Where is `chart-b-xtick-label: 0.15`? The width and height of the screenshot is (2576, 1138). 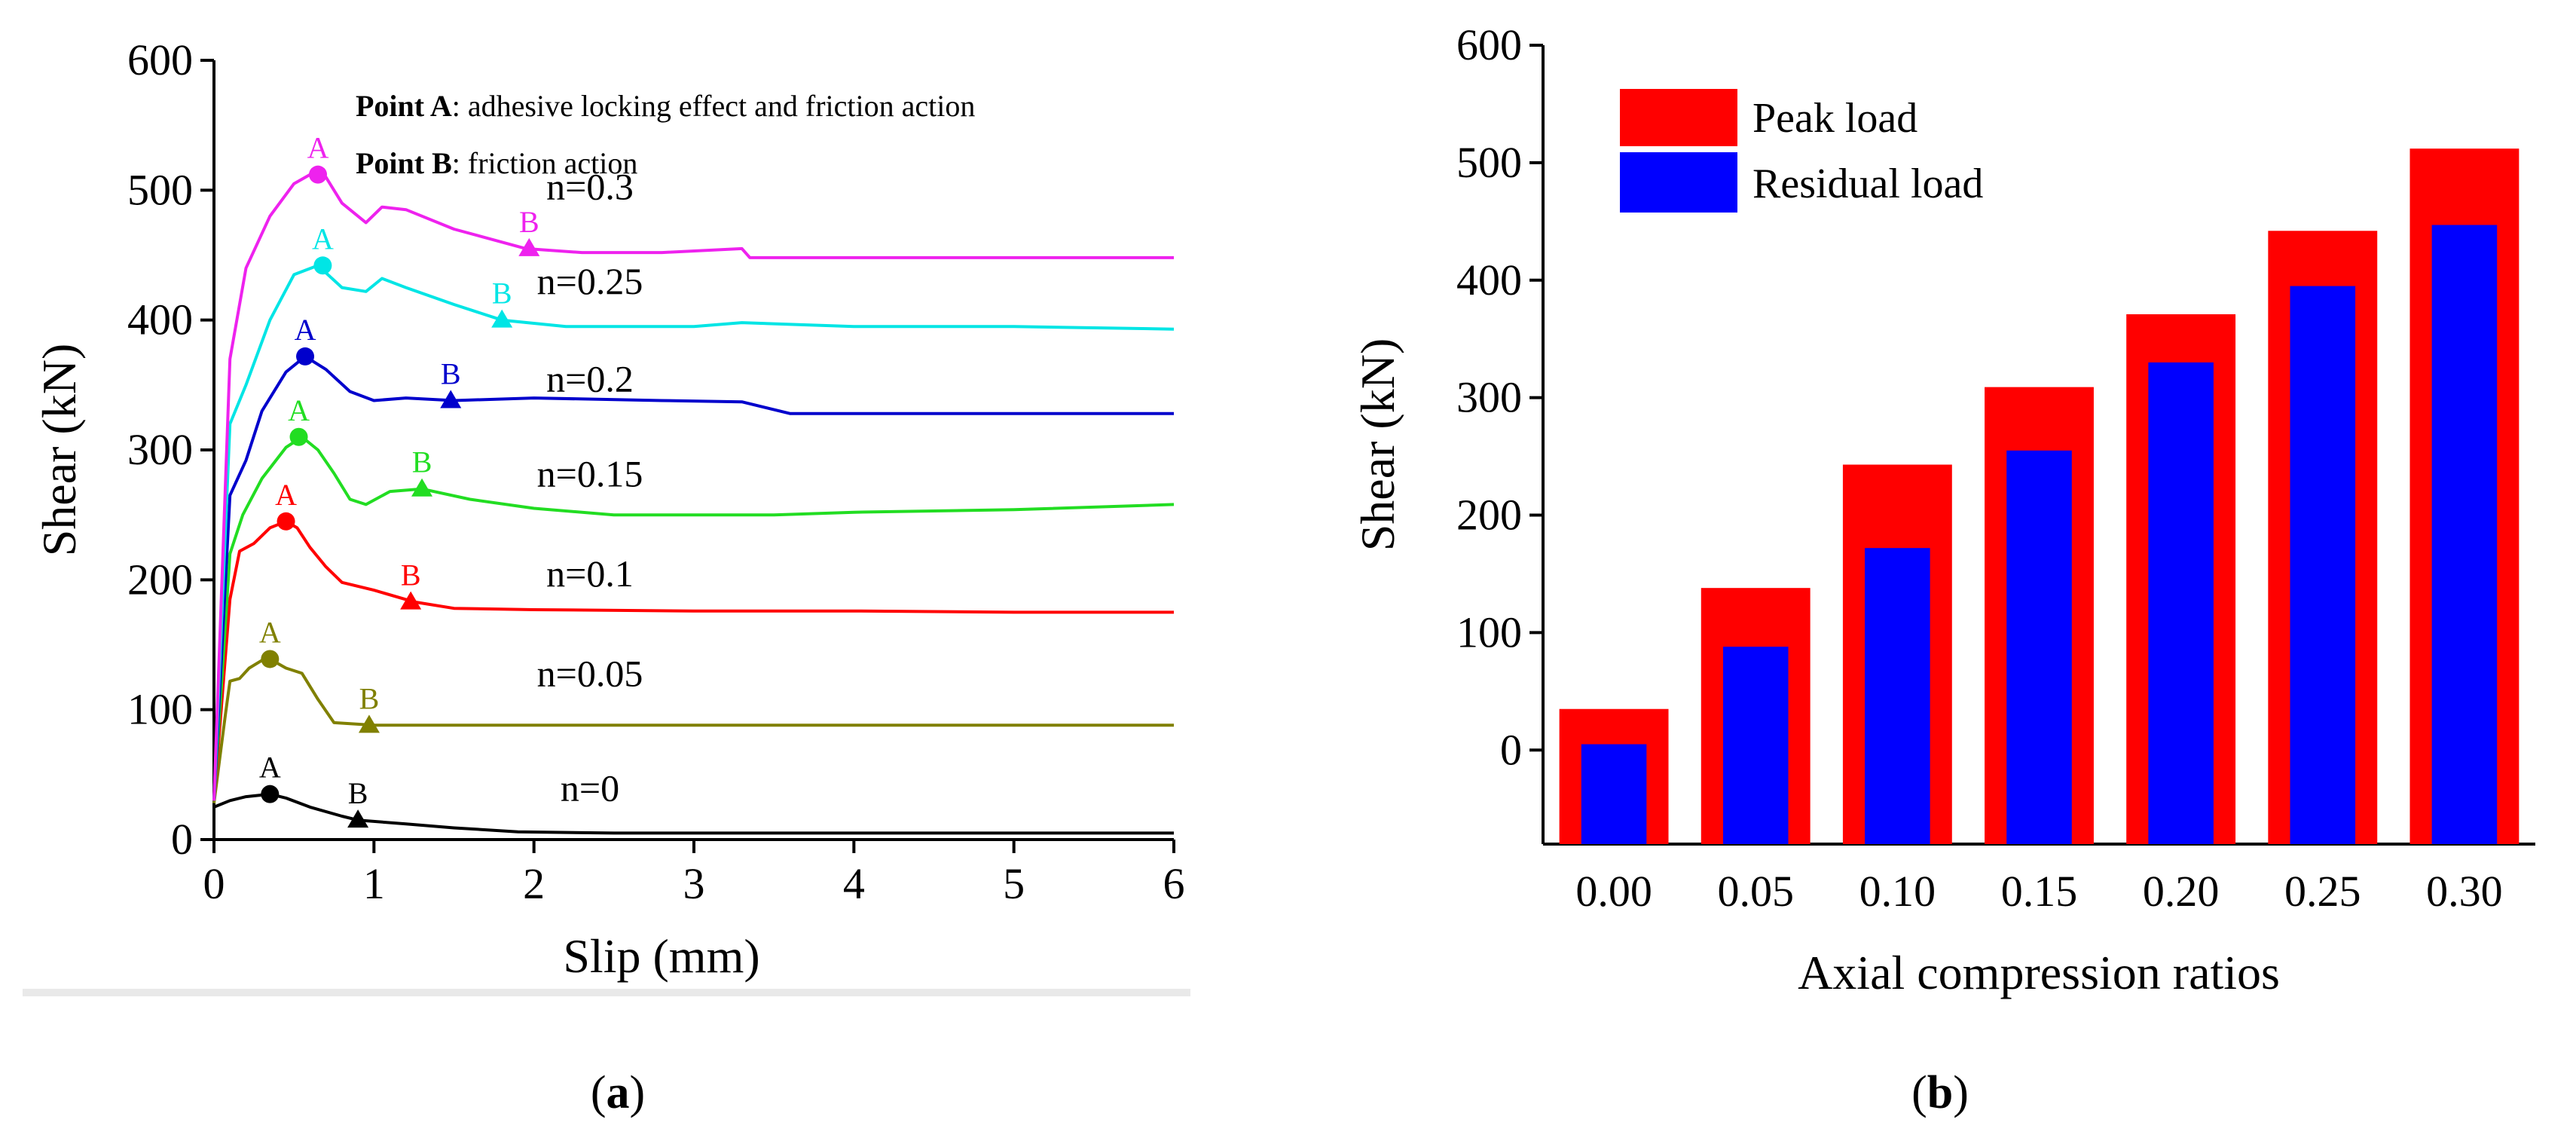
chart-b-xtick-label: 0.15 is located at coordinates (2039, 892).